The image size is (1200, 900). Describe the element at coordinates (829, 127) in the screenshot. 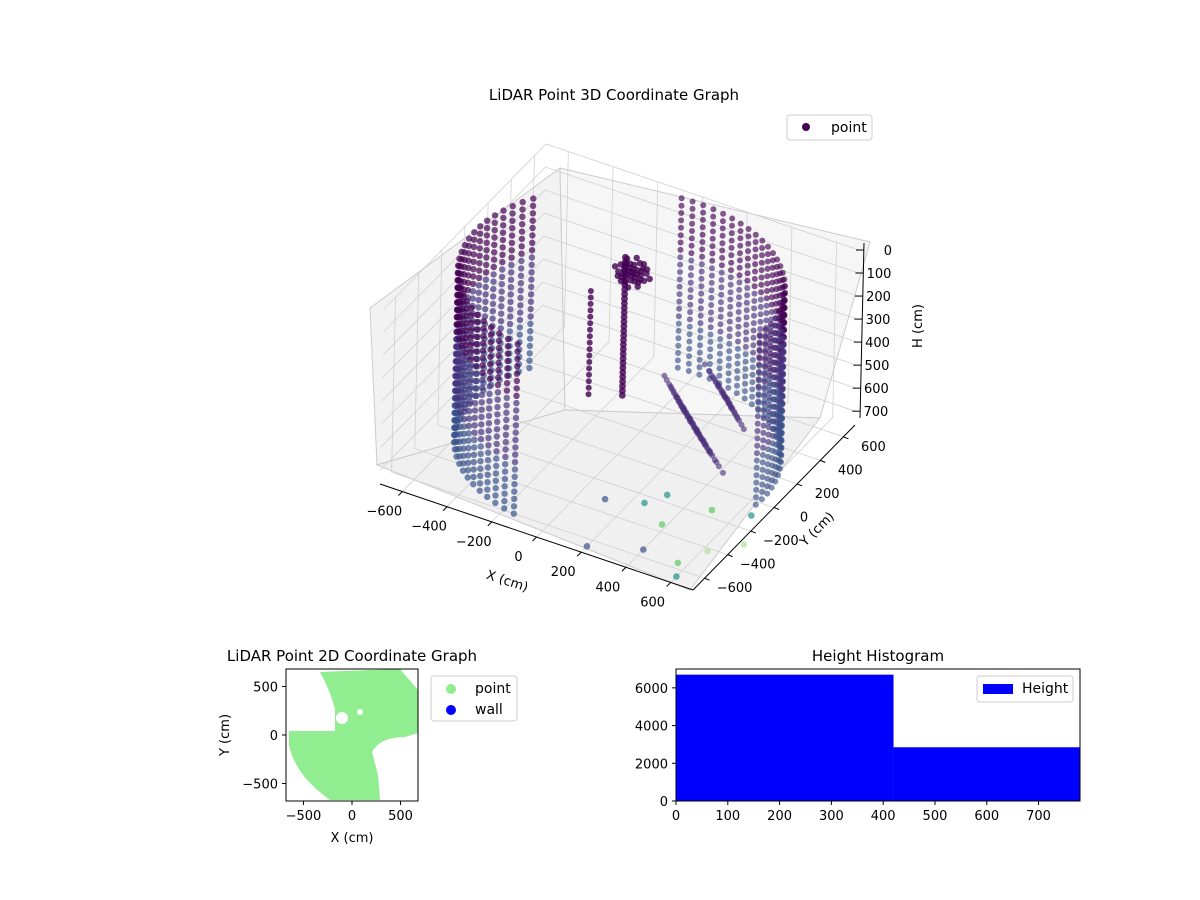

I see `legend-3d-box` at that location.